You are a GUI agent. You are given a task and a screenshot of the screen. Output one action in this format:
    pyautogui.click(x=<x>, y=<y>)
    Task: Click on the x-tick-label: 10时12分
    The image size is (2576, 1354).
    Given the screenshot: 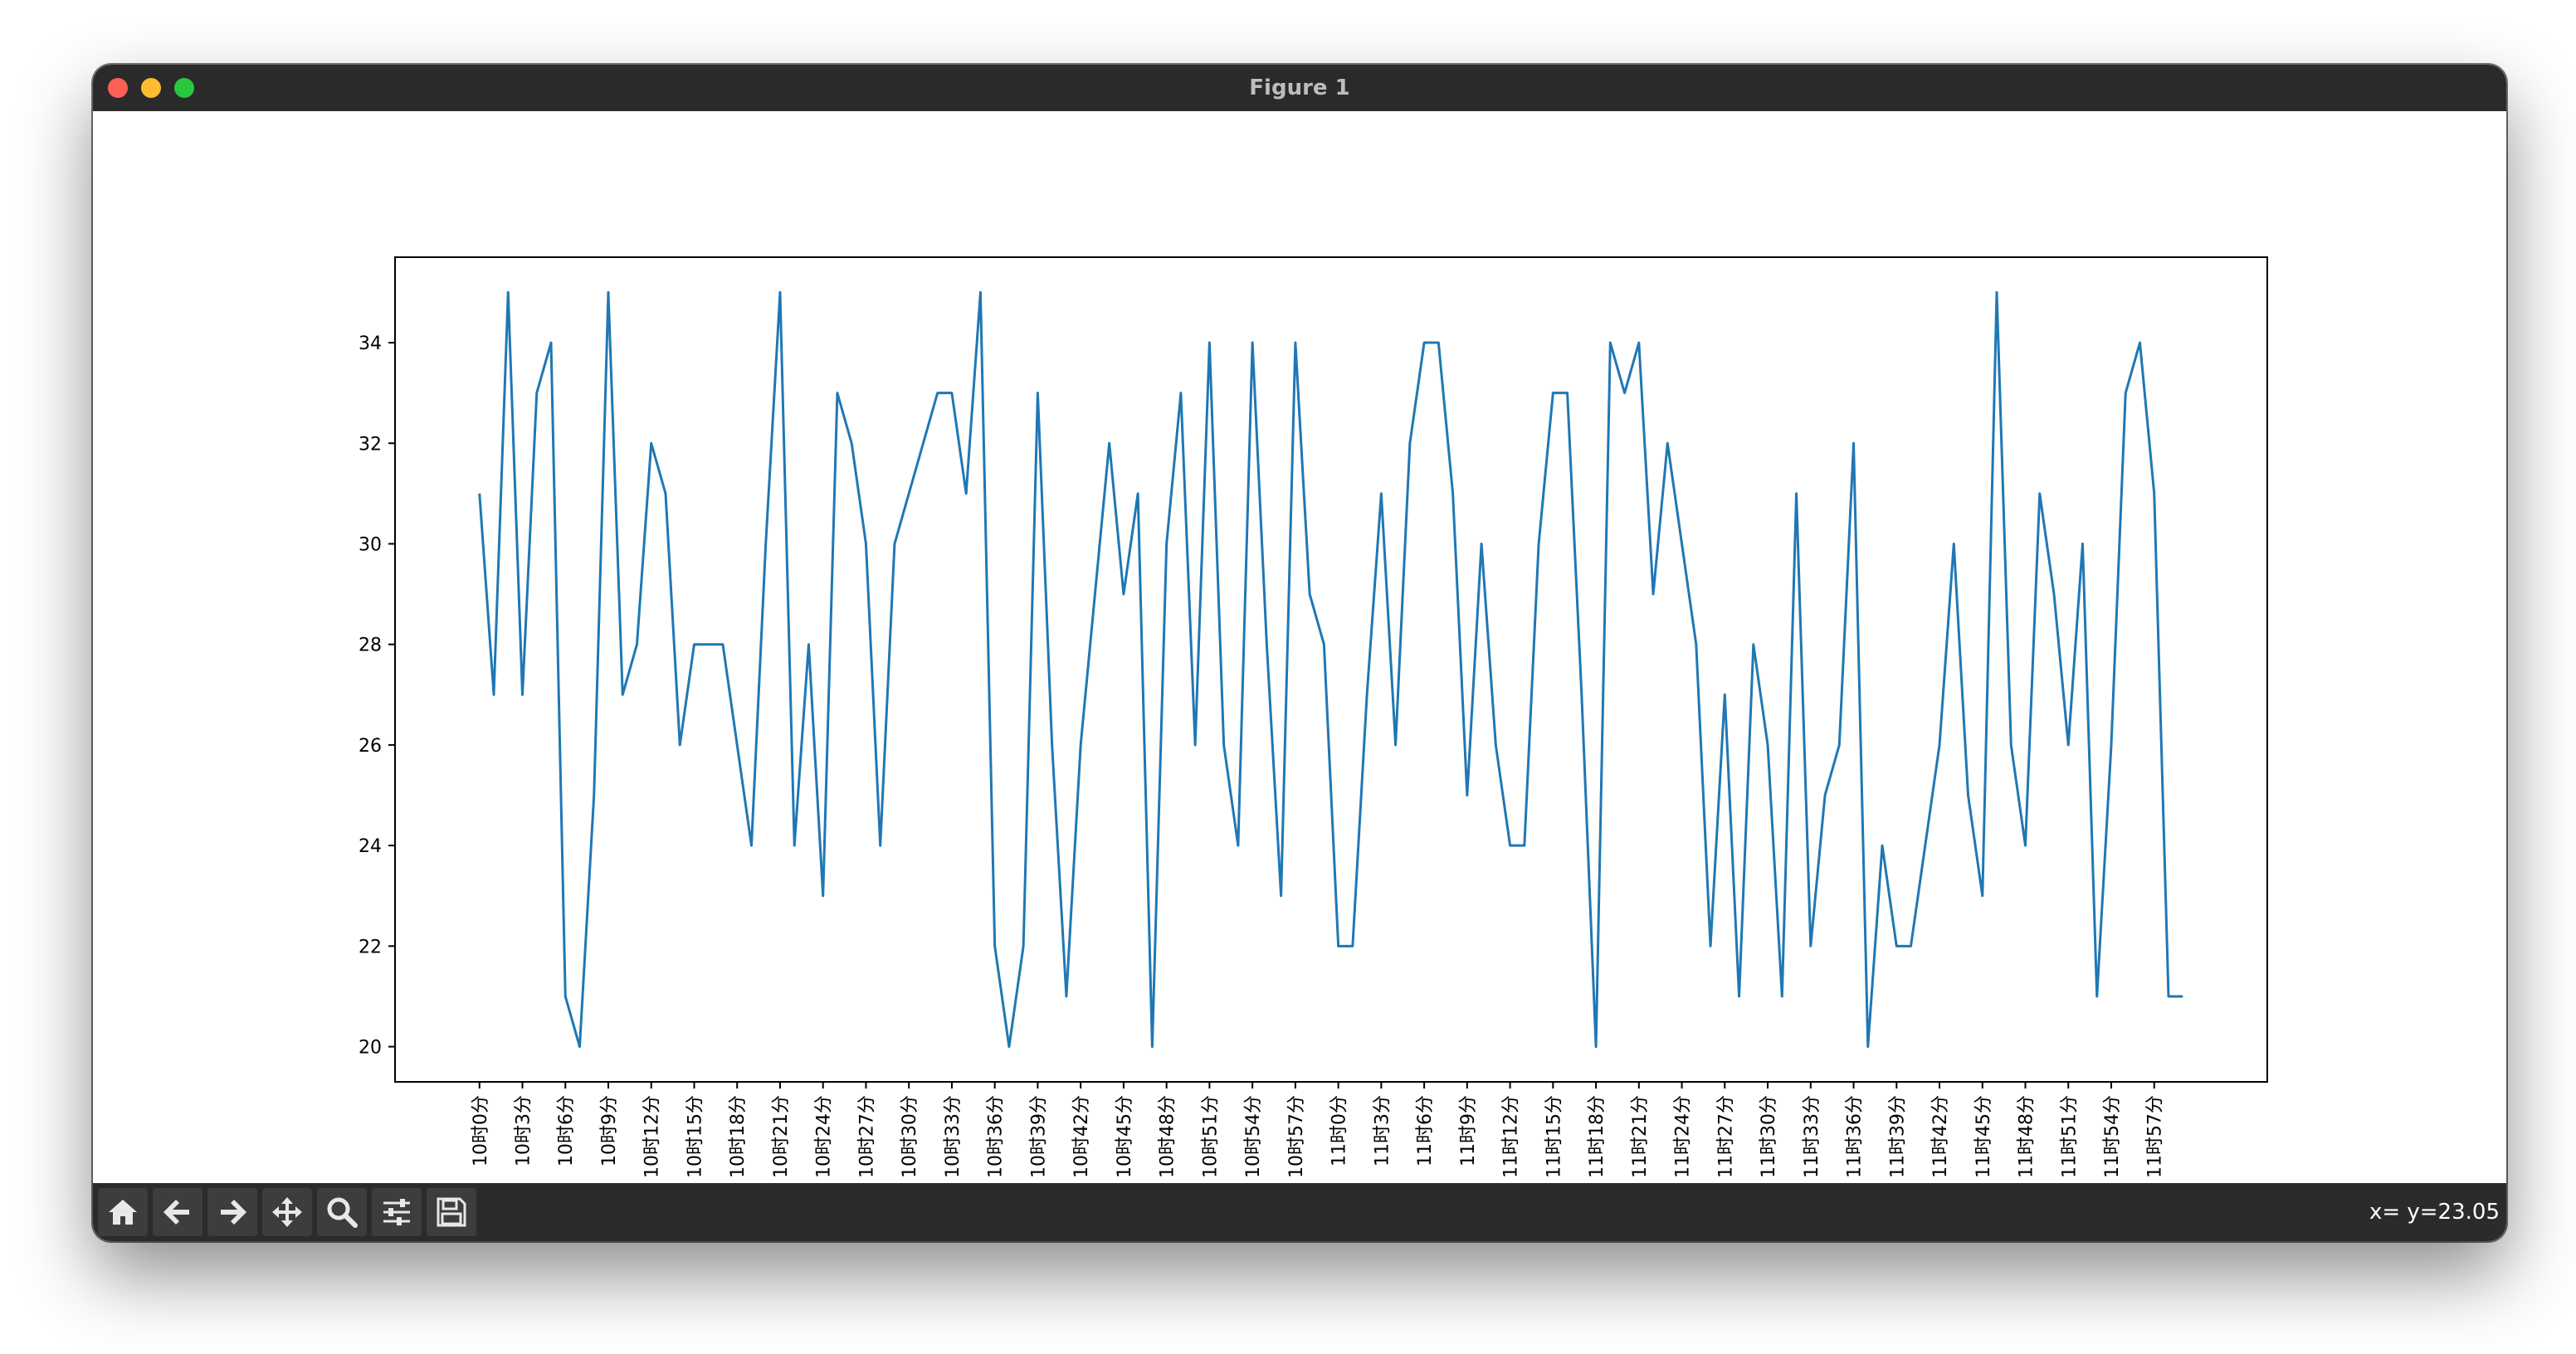 What is the action you would take?
    pyautogui.click(x=652, y=1136)
    